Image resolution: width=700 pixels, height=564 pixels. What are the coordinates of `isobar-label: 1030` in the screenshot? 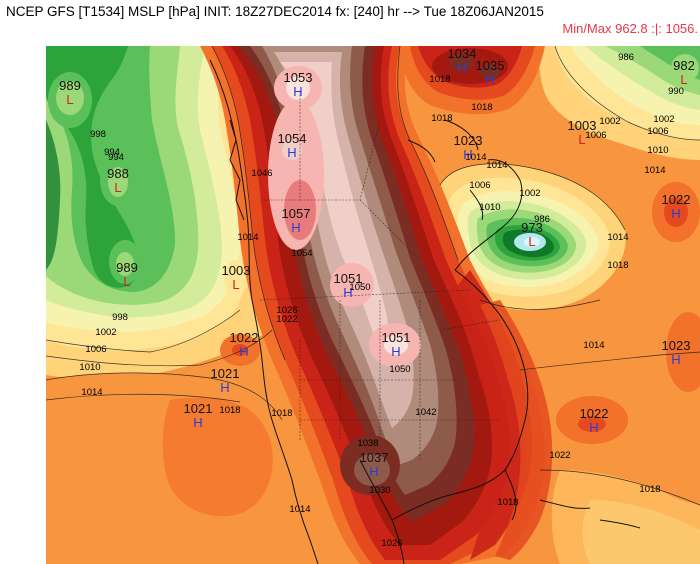 It's located at (379, 490).